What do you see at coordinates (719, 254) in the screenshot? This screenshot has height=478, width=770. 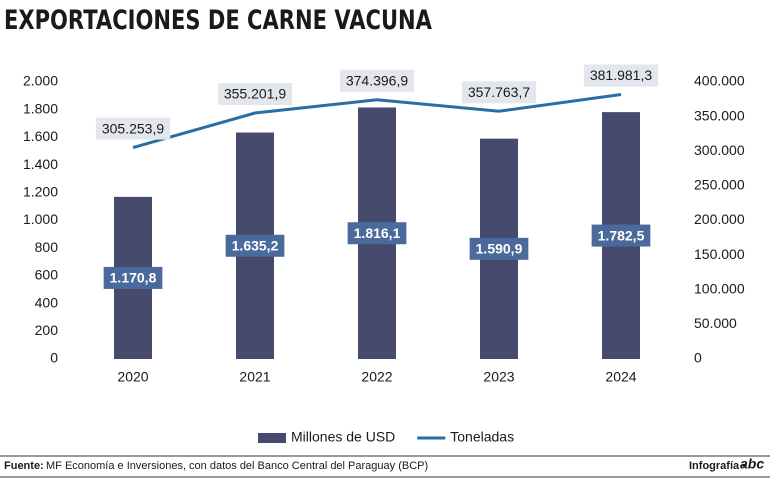 I see `y2-tick-label: 150.000` at bounding box center [719, 254].